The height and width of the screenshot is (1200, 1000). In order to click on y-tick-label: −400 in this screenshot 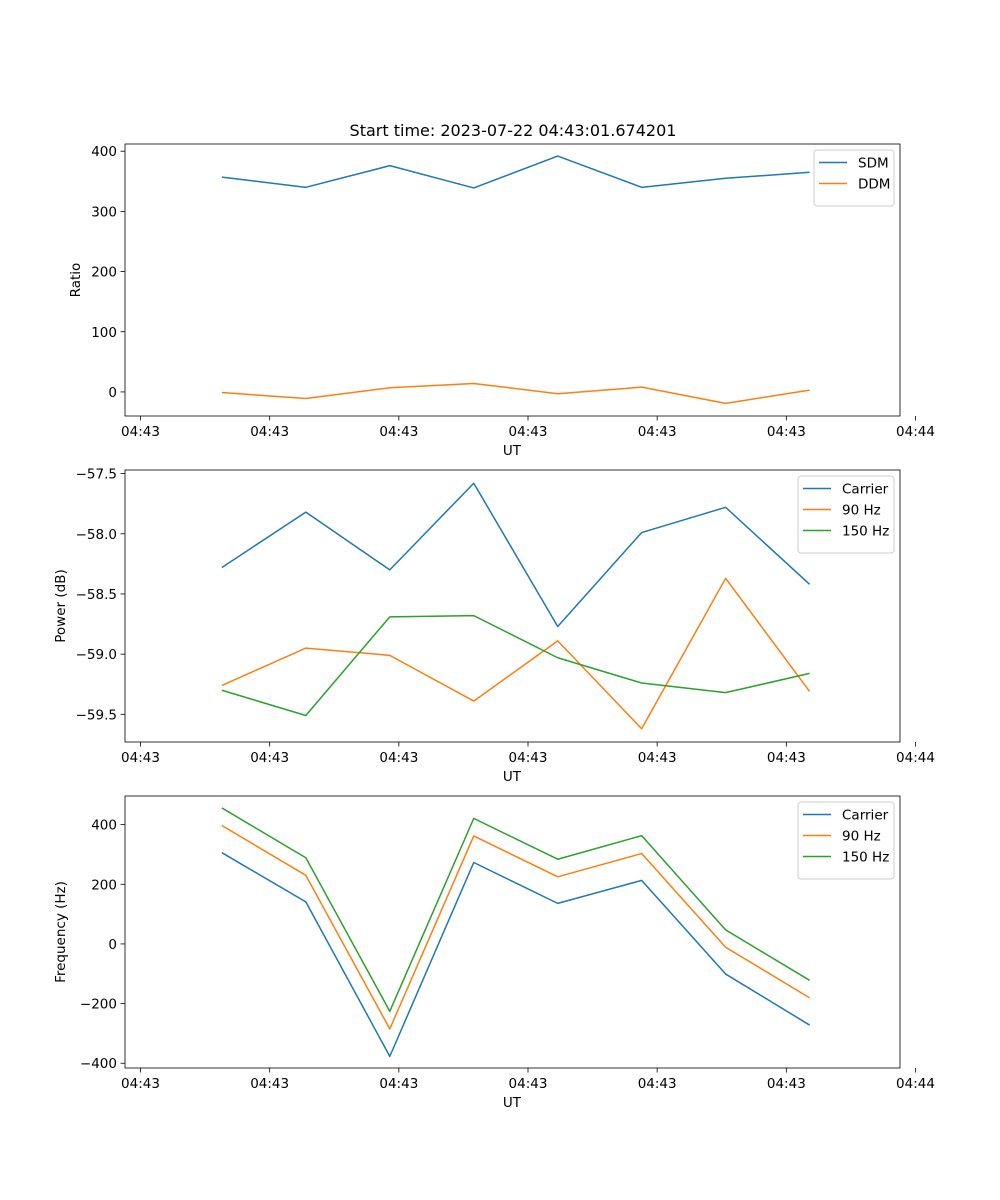, I will do `click(98, 1064)`.